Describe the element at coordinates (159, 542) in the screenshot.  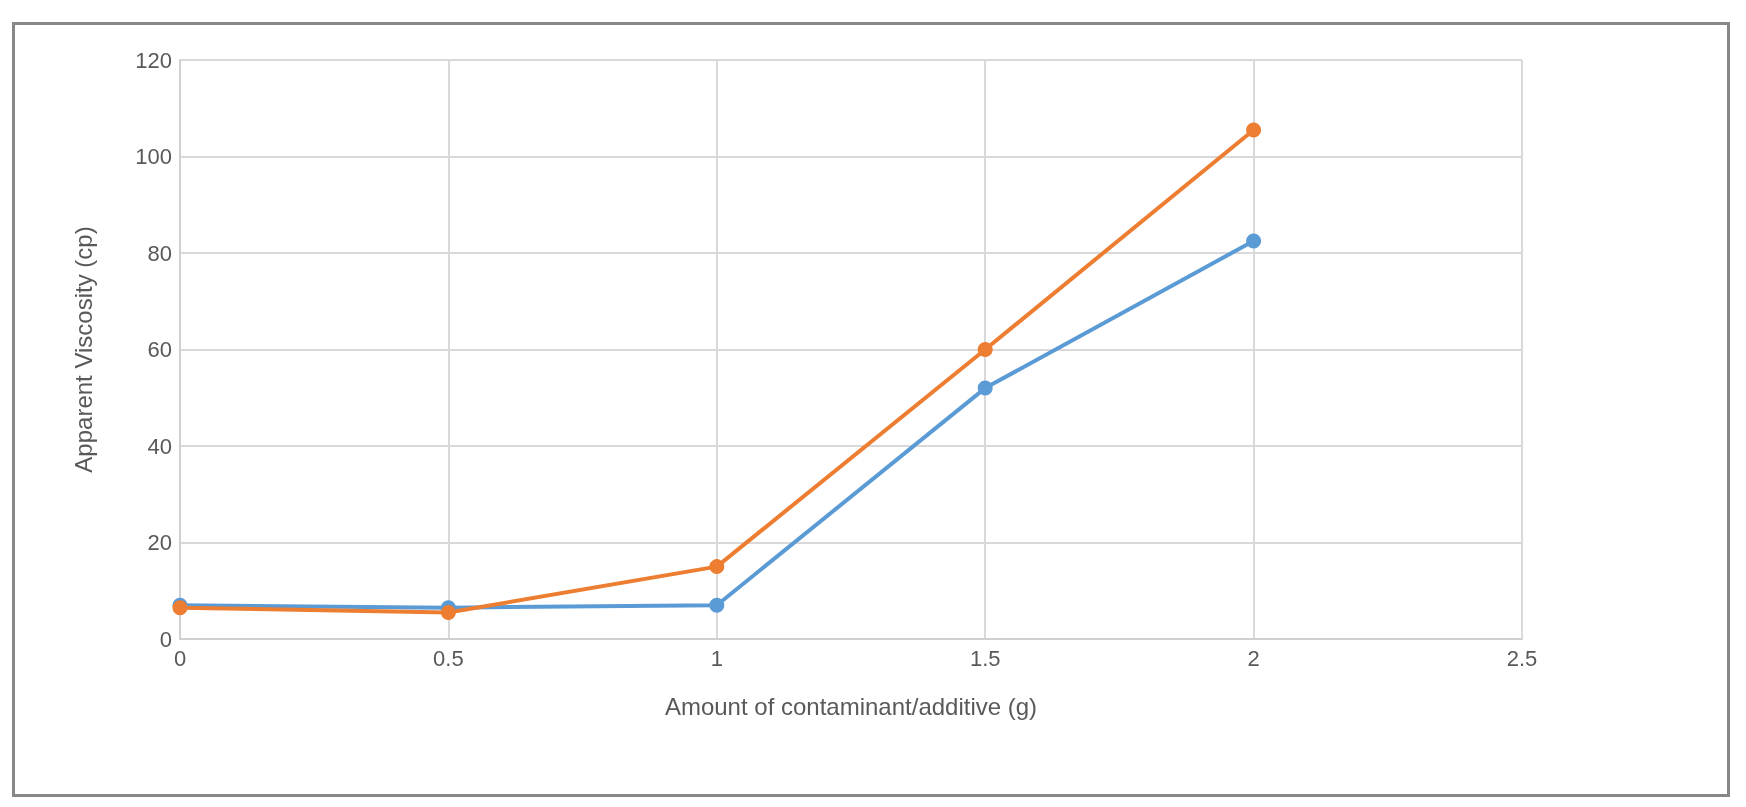
I see `y-tick-label: 20` at that location.